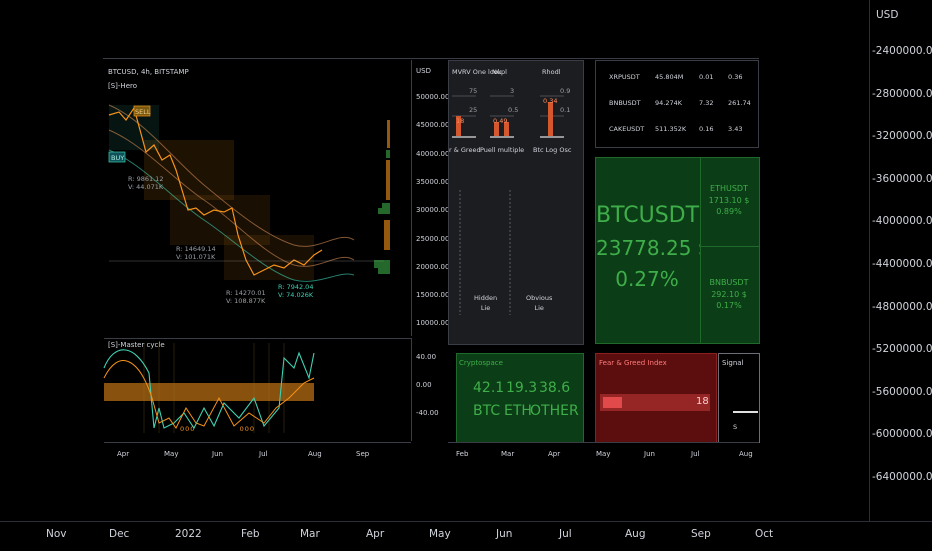 Image resolution: width=932 pixels, height=551 pixels. Describe the element at coordinates (513, 110) in the screenshot. I see `onchain-value-mid: 0.5` at that location.